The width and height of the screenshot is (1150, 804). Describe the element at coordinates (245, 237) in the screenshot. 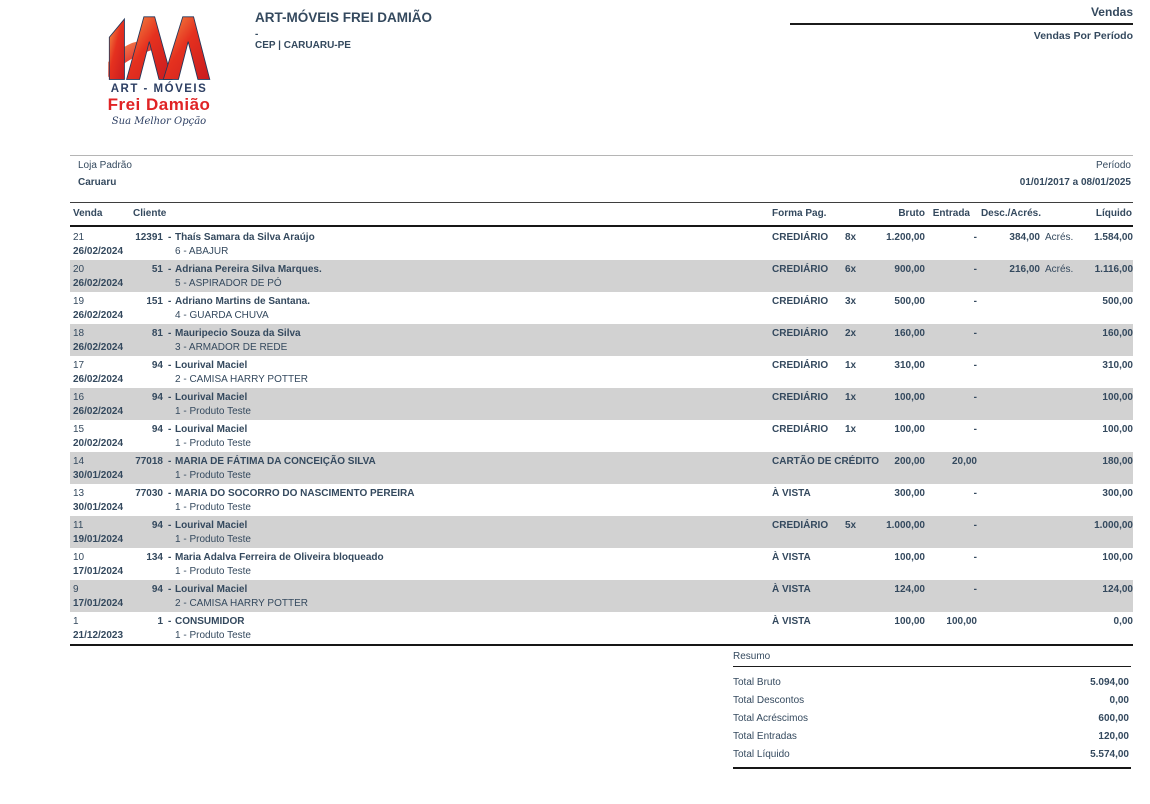

I see `client-name: Thaís Samara da Silva Araújo` at that location.